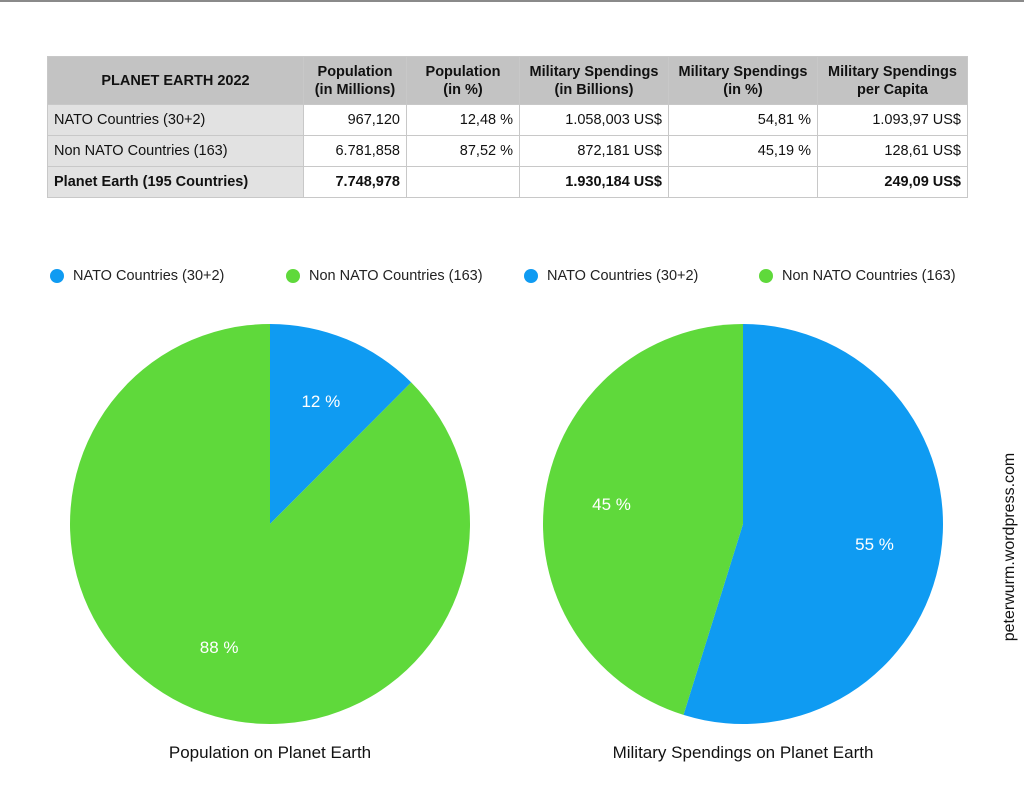 Image resolution: width=1024 pixels, height=805 pixels. I want to click on table-cell: 6.781,858, so click(355, 151).